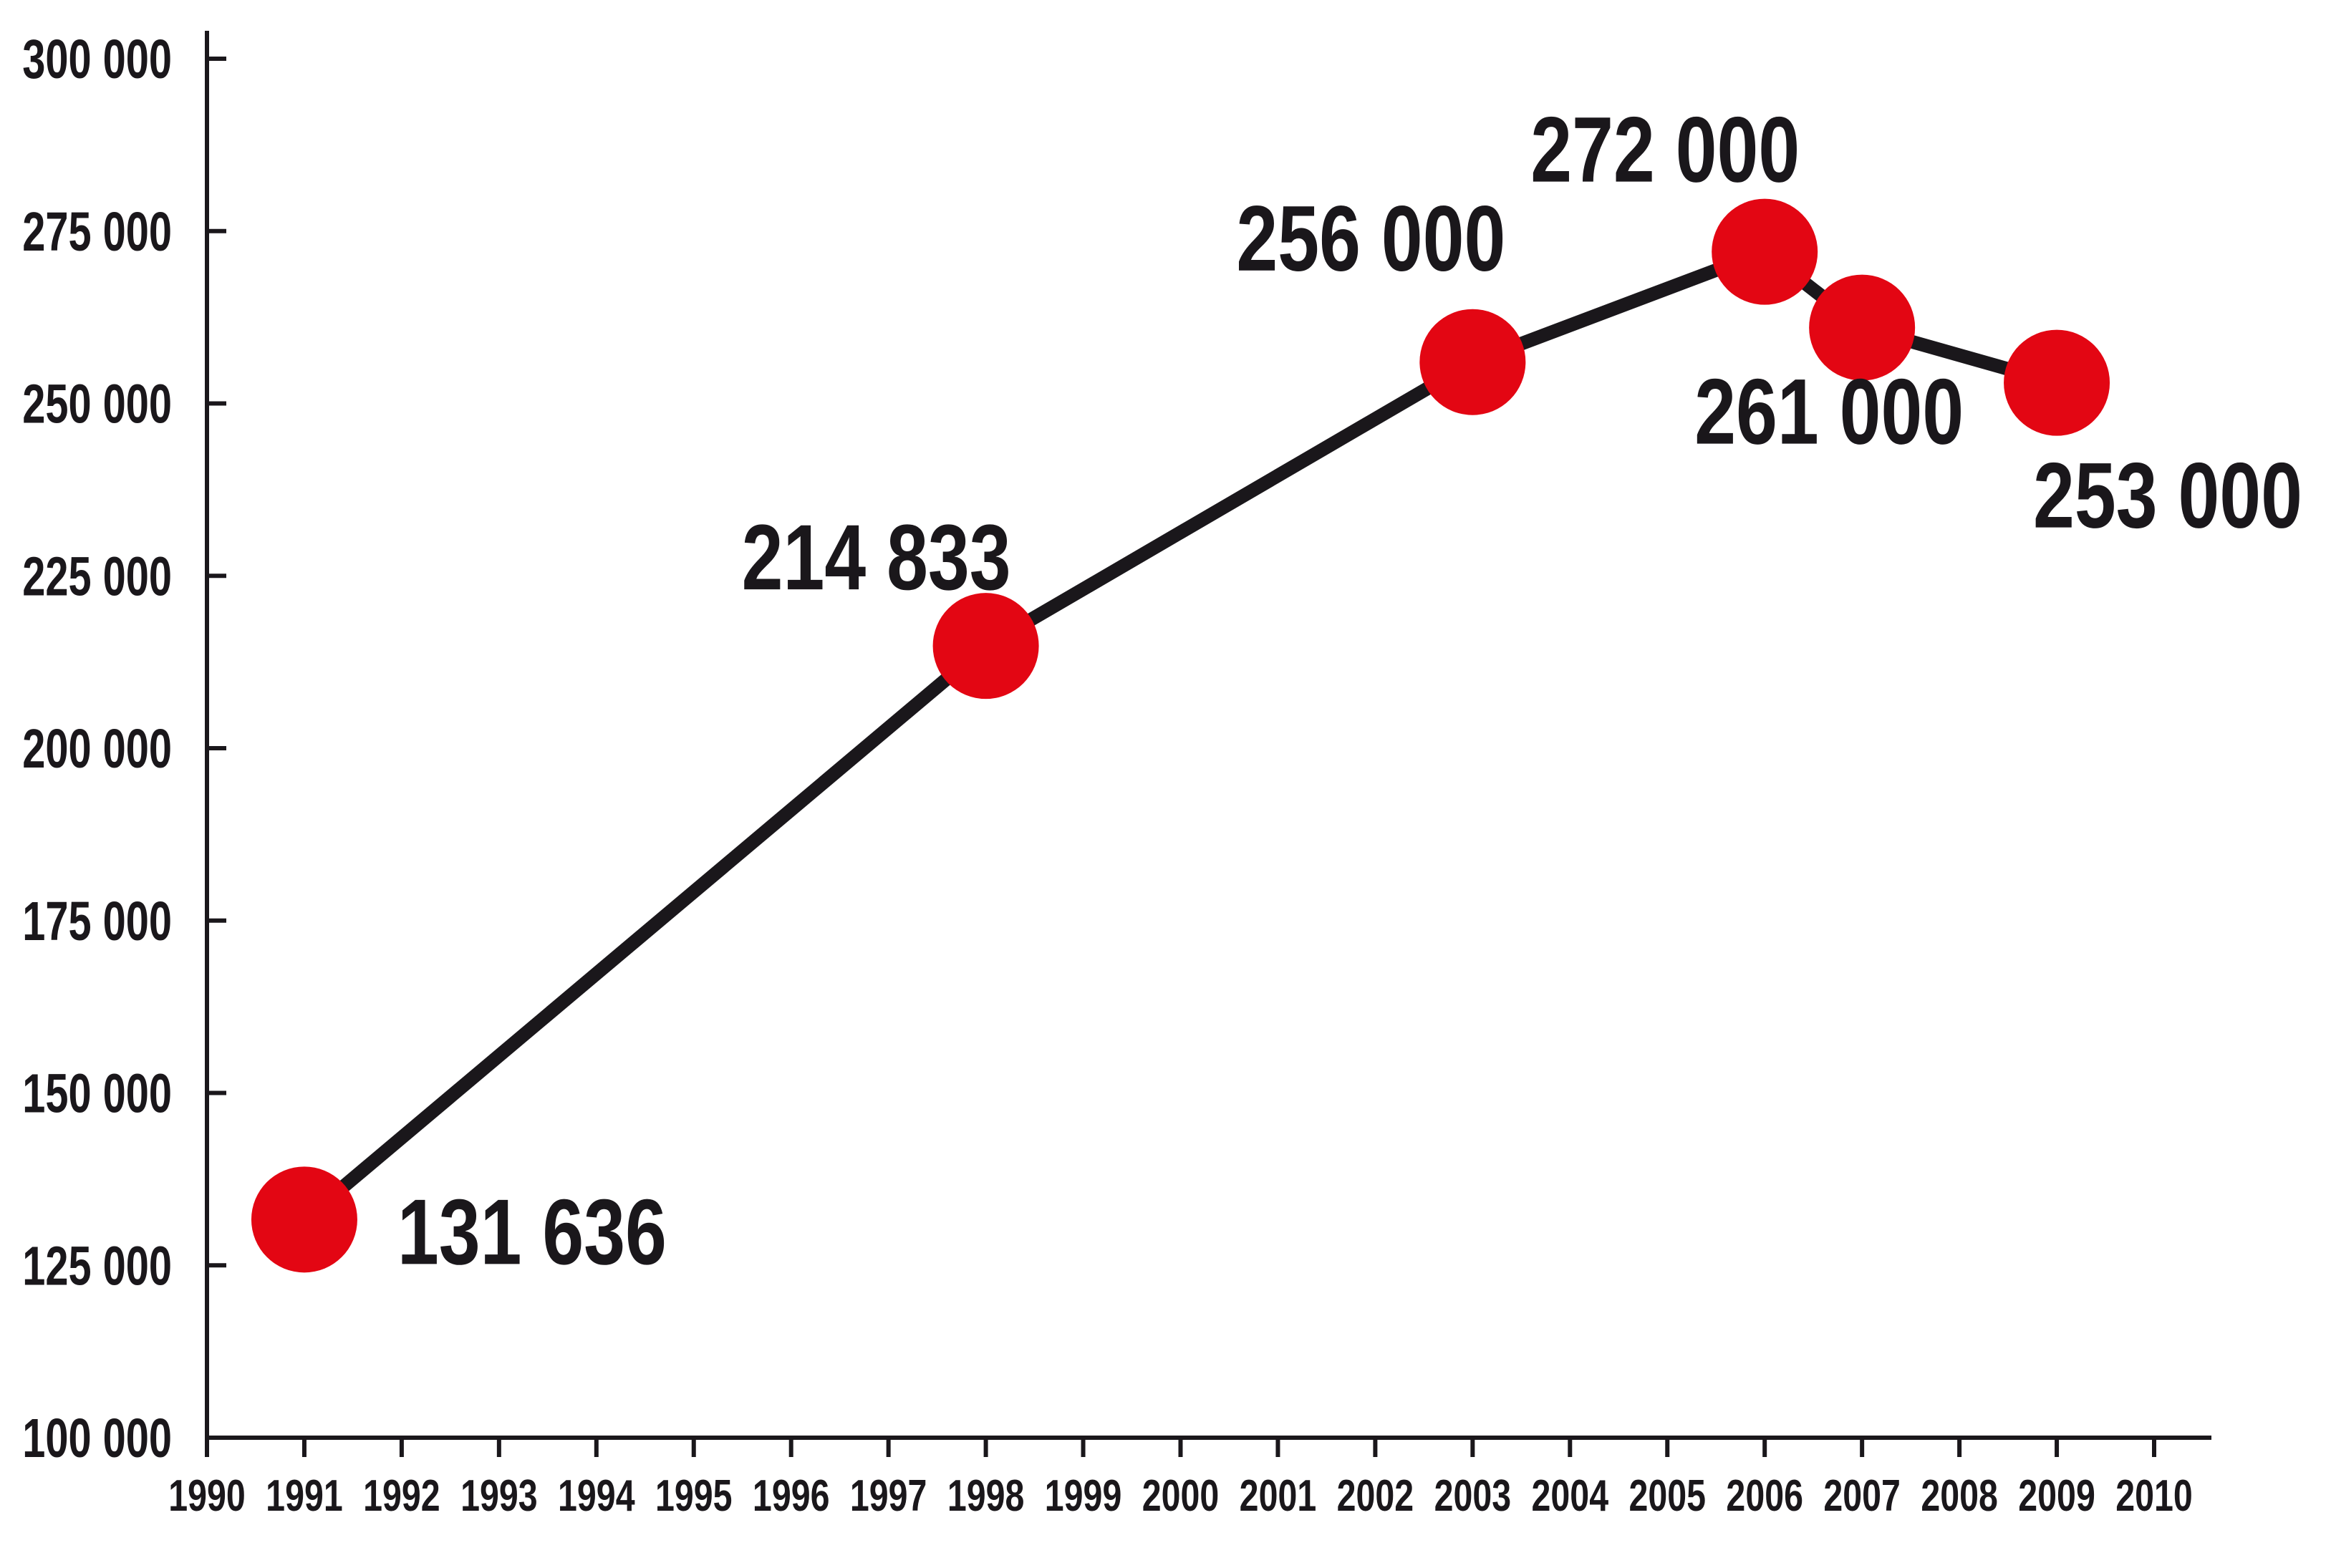  What do you see at coordinates (791, 1495) in the screenshot?
I see `x-axis-tick-label: 1996` at bounding box center [791, 1495].